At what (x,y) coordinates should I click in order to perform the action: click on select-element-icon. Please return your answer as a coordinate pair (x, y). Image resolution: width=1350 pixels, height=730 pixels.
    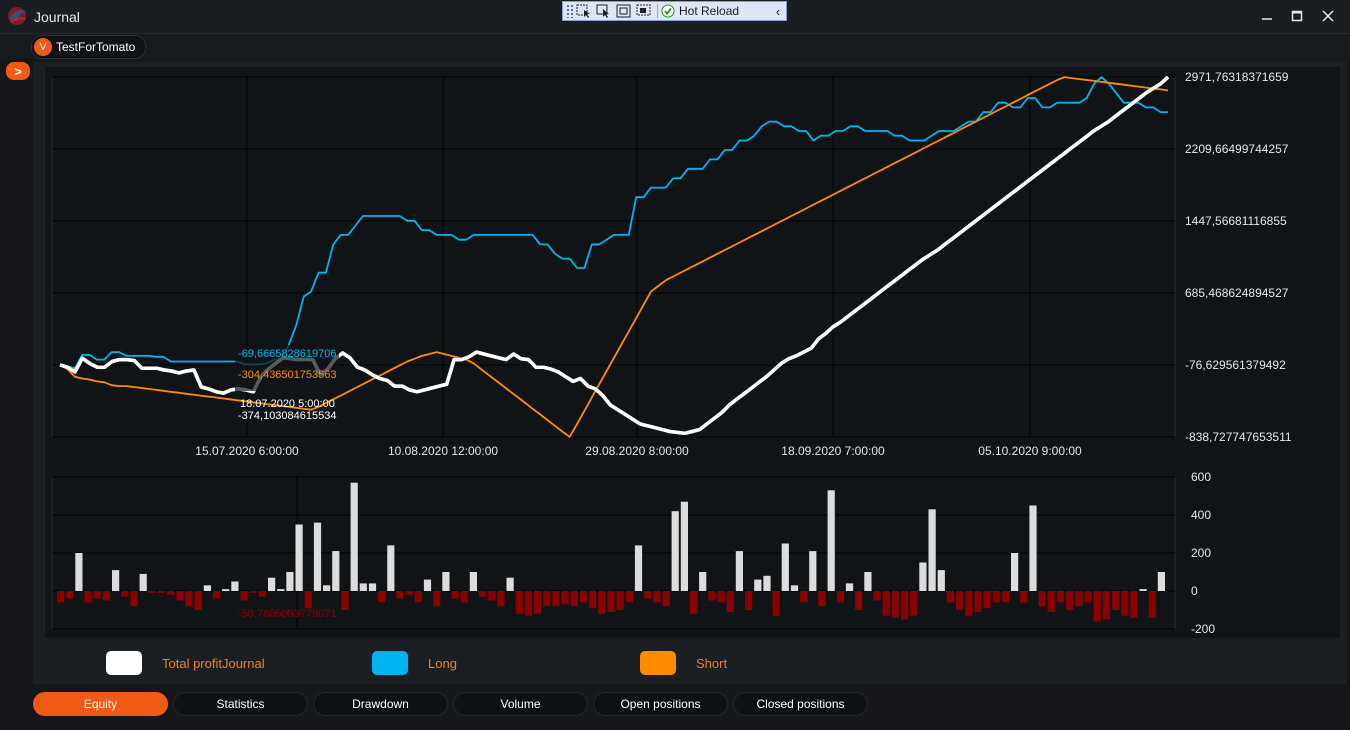
    Looking at the image, I should click on (584, 11).